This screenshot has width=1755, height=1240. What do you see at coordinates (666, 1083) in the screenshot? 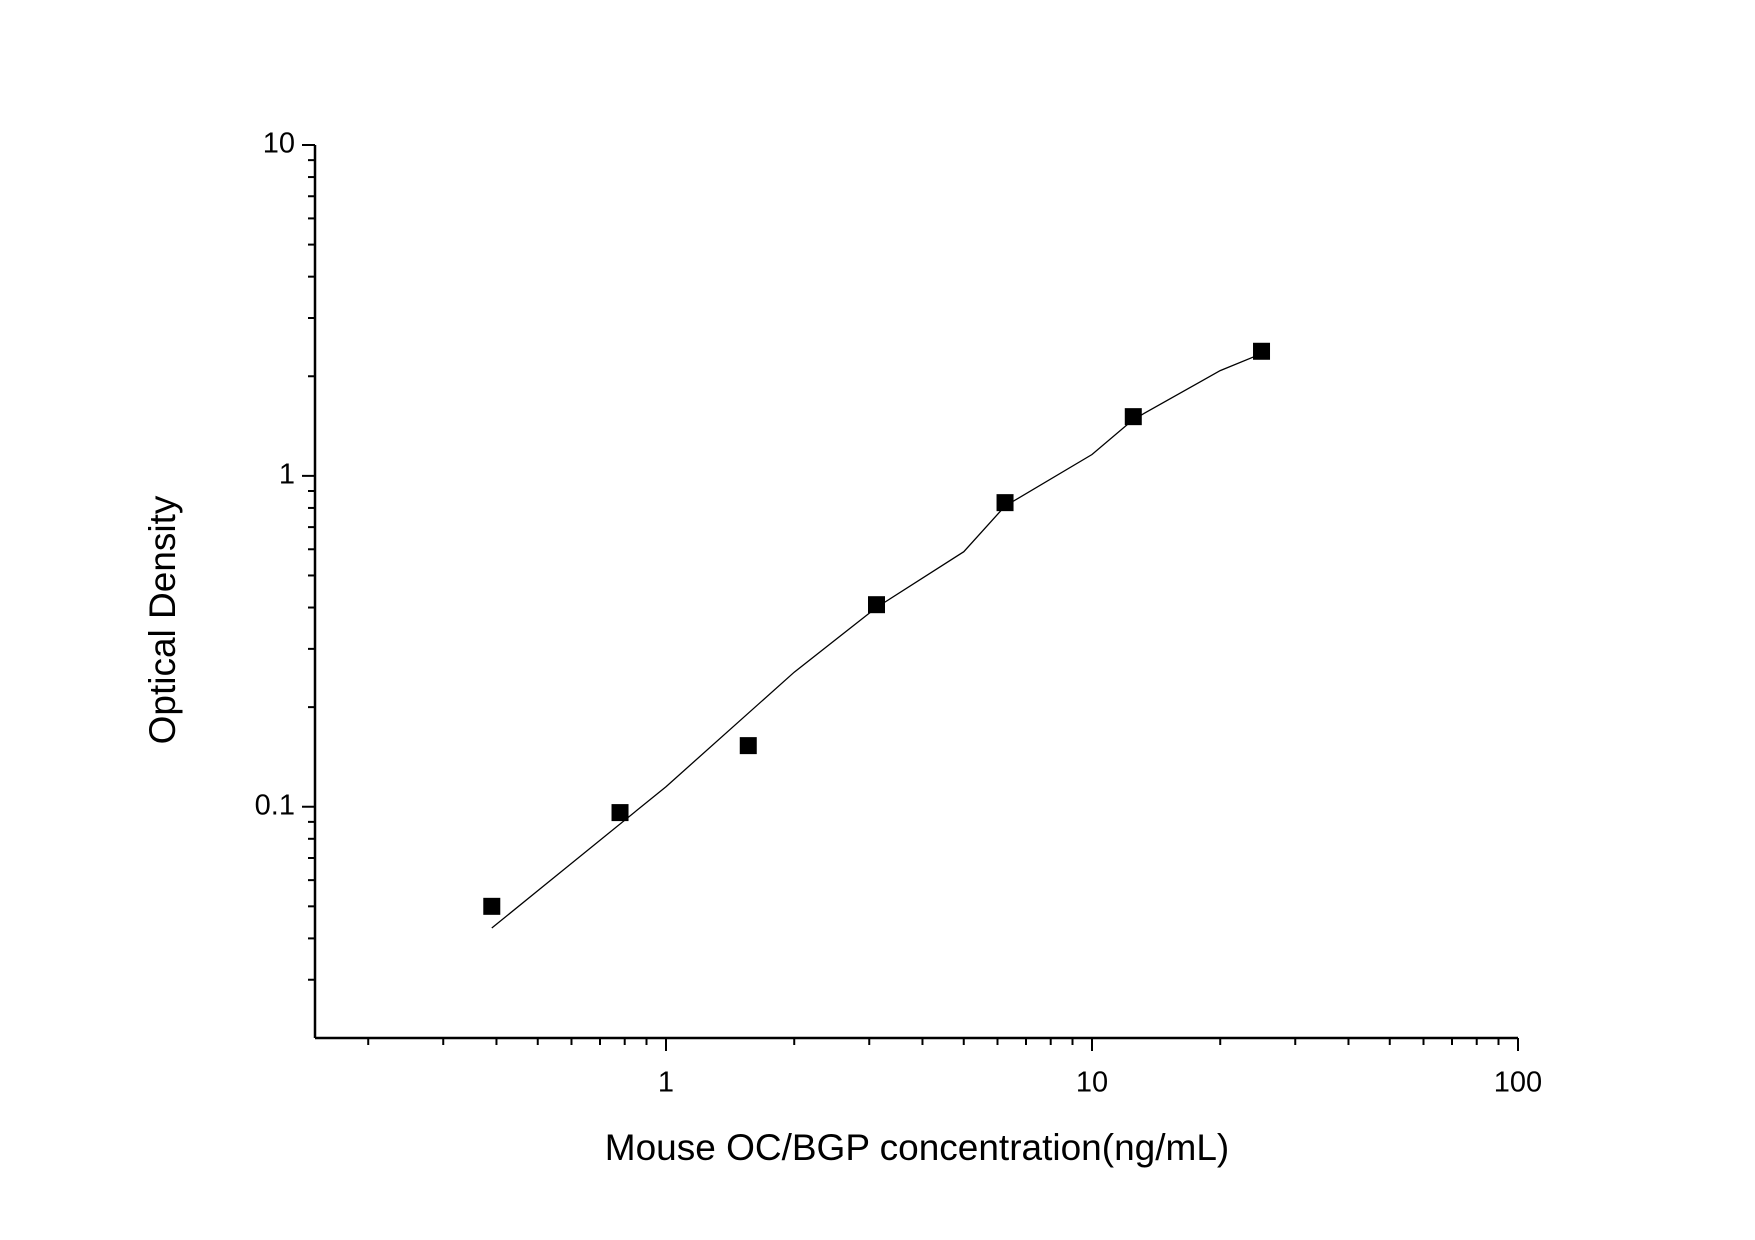
I see `x-tick-label: 1` at bounding box center [666, 1083].